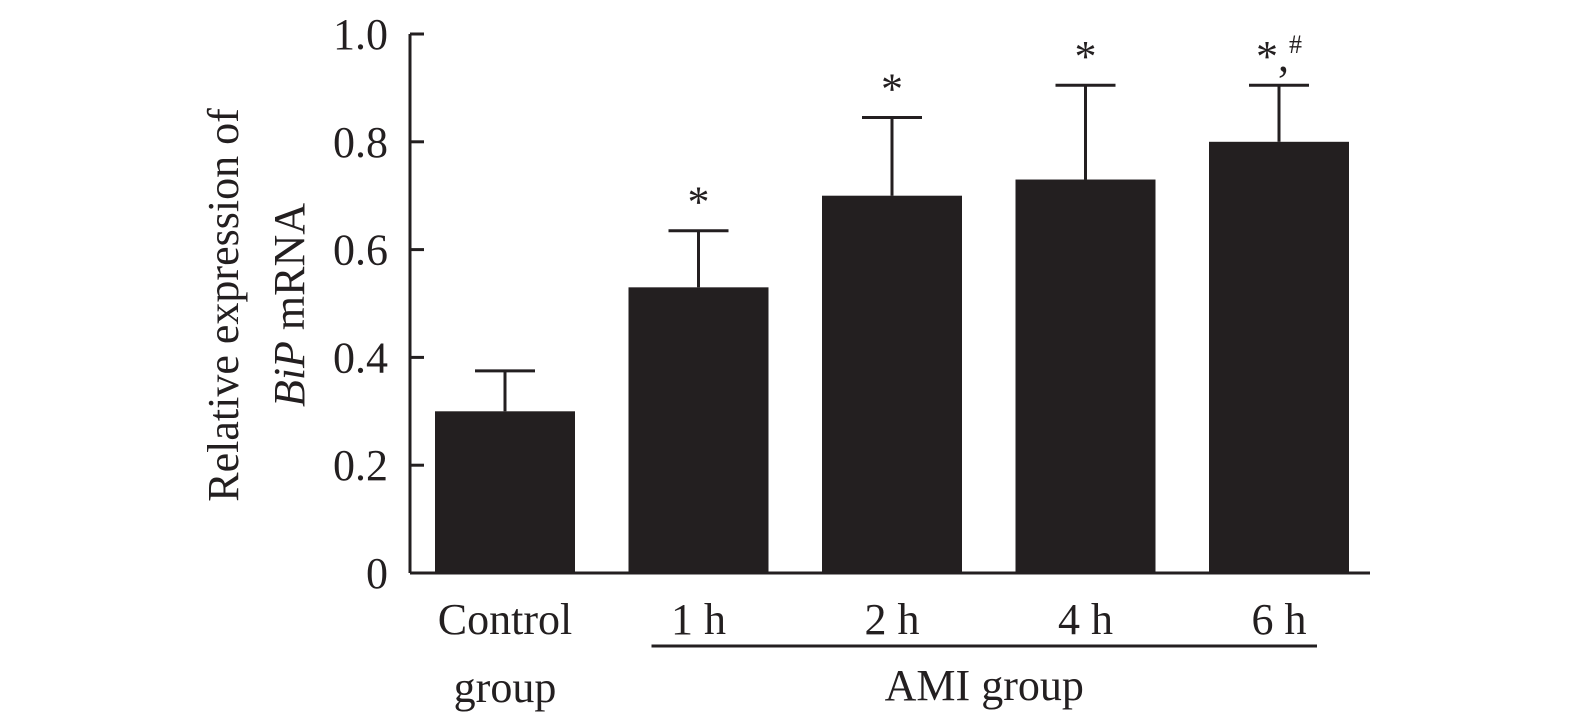 This screenshot has width=1575, height=724. I want to click on y-tick-label: 0.4, so click(360, 357).